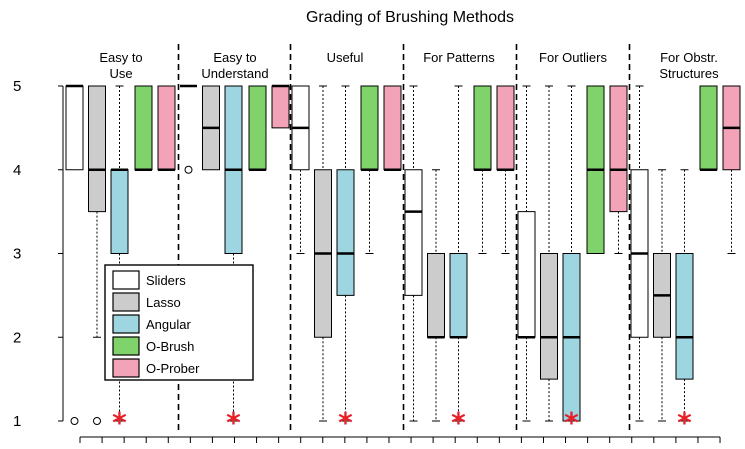 The width and height of the screenshot is (745, 449). What do you see at coordinates (17, 337) in the screenshot?
I see `y-tick-label: 2` at bounding box center [17, 337].